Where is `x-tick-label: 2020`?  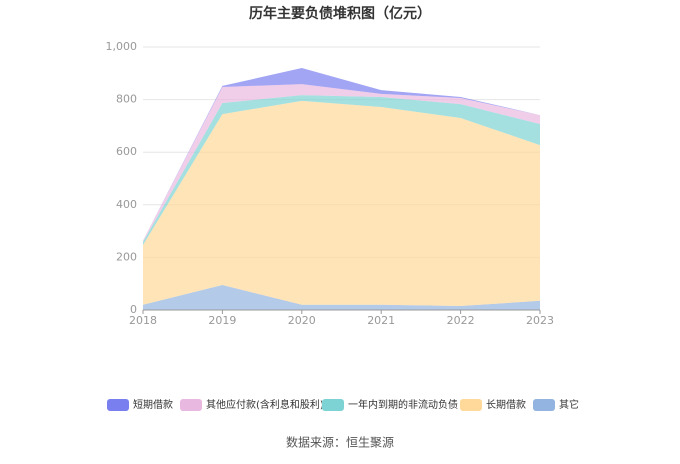 x-tick-label: 2020 is located at coordinates (302, 320).